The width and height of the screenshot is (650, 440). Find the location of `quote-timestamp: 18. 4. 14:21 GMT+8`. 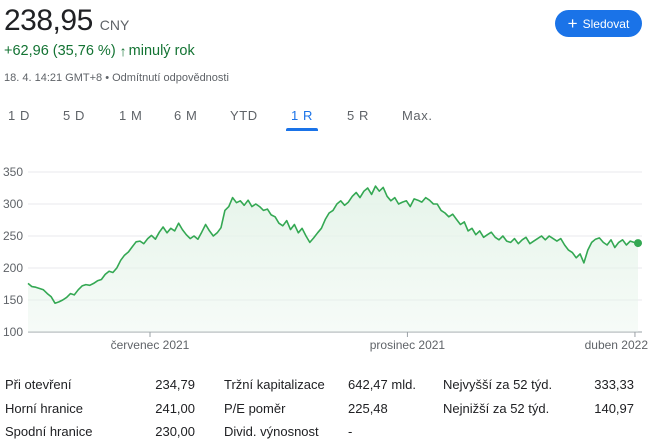

quote-timestamp: 18. 4. 14:21 GMT+8 is located at coordinates (53, 78).